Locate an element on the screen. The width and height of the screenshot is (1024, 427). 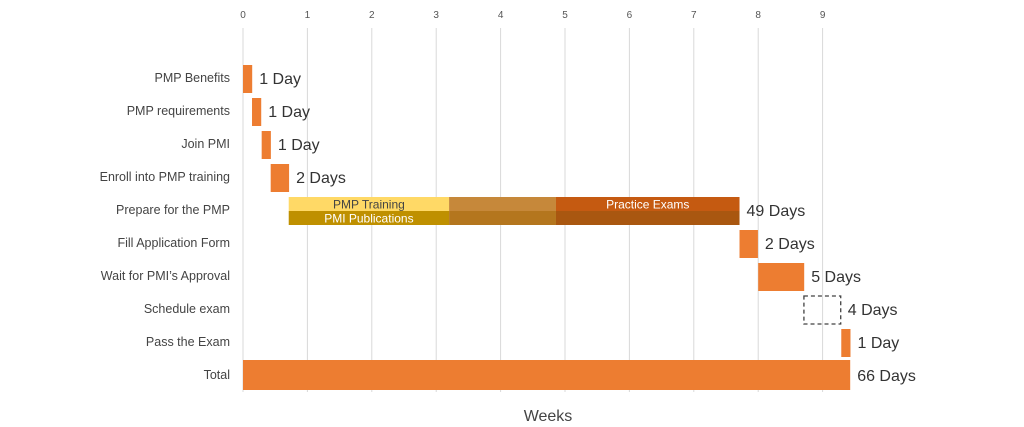
task-label: Schedule exam is located at coordinates (187, 309).